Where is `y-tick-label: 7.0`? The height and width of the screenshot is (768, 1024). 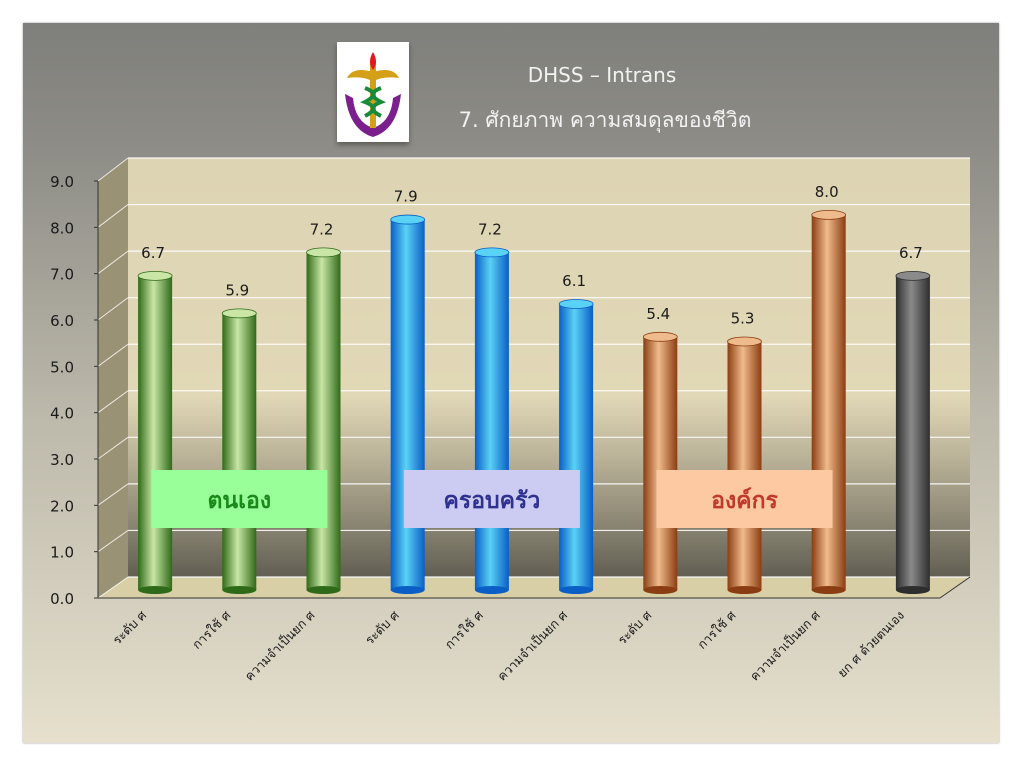
y-tick-label: 7.0 is located at coordinates (62, 275).